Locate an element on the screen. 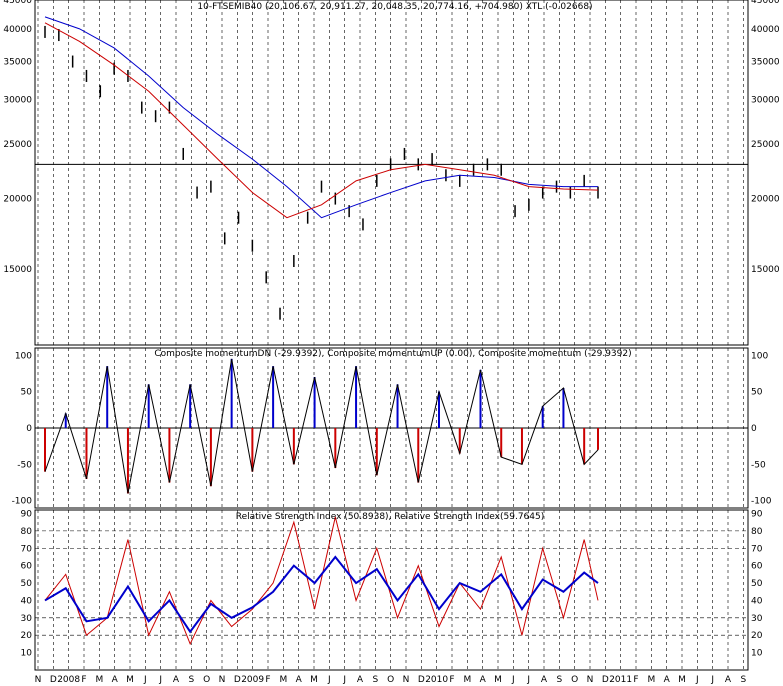 The height and width of the screenshot is (686, 783). y-tick-label-left: 0 is located at coordinates (29, 429).